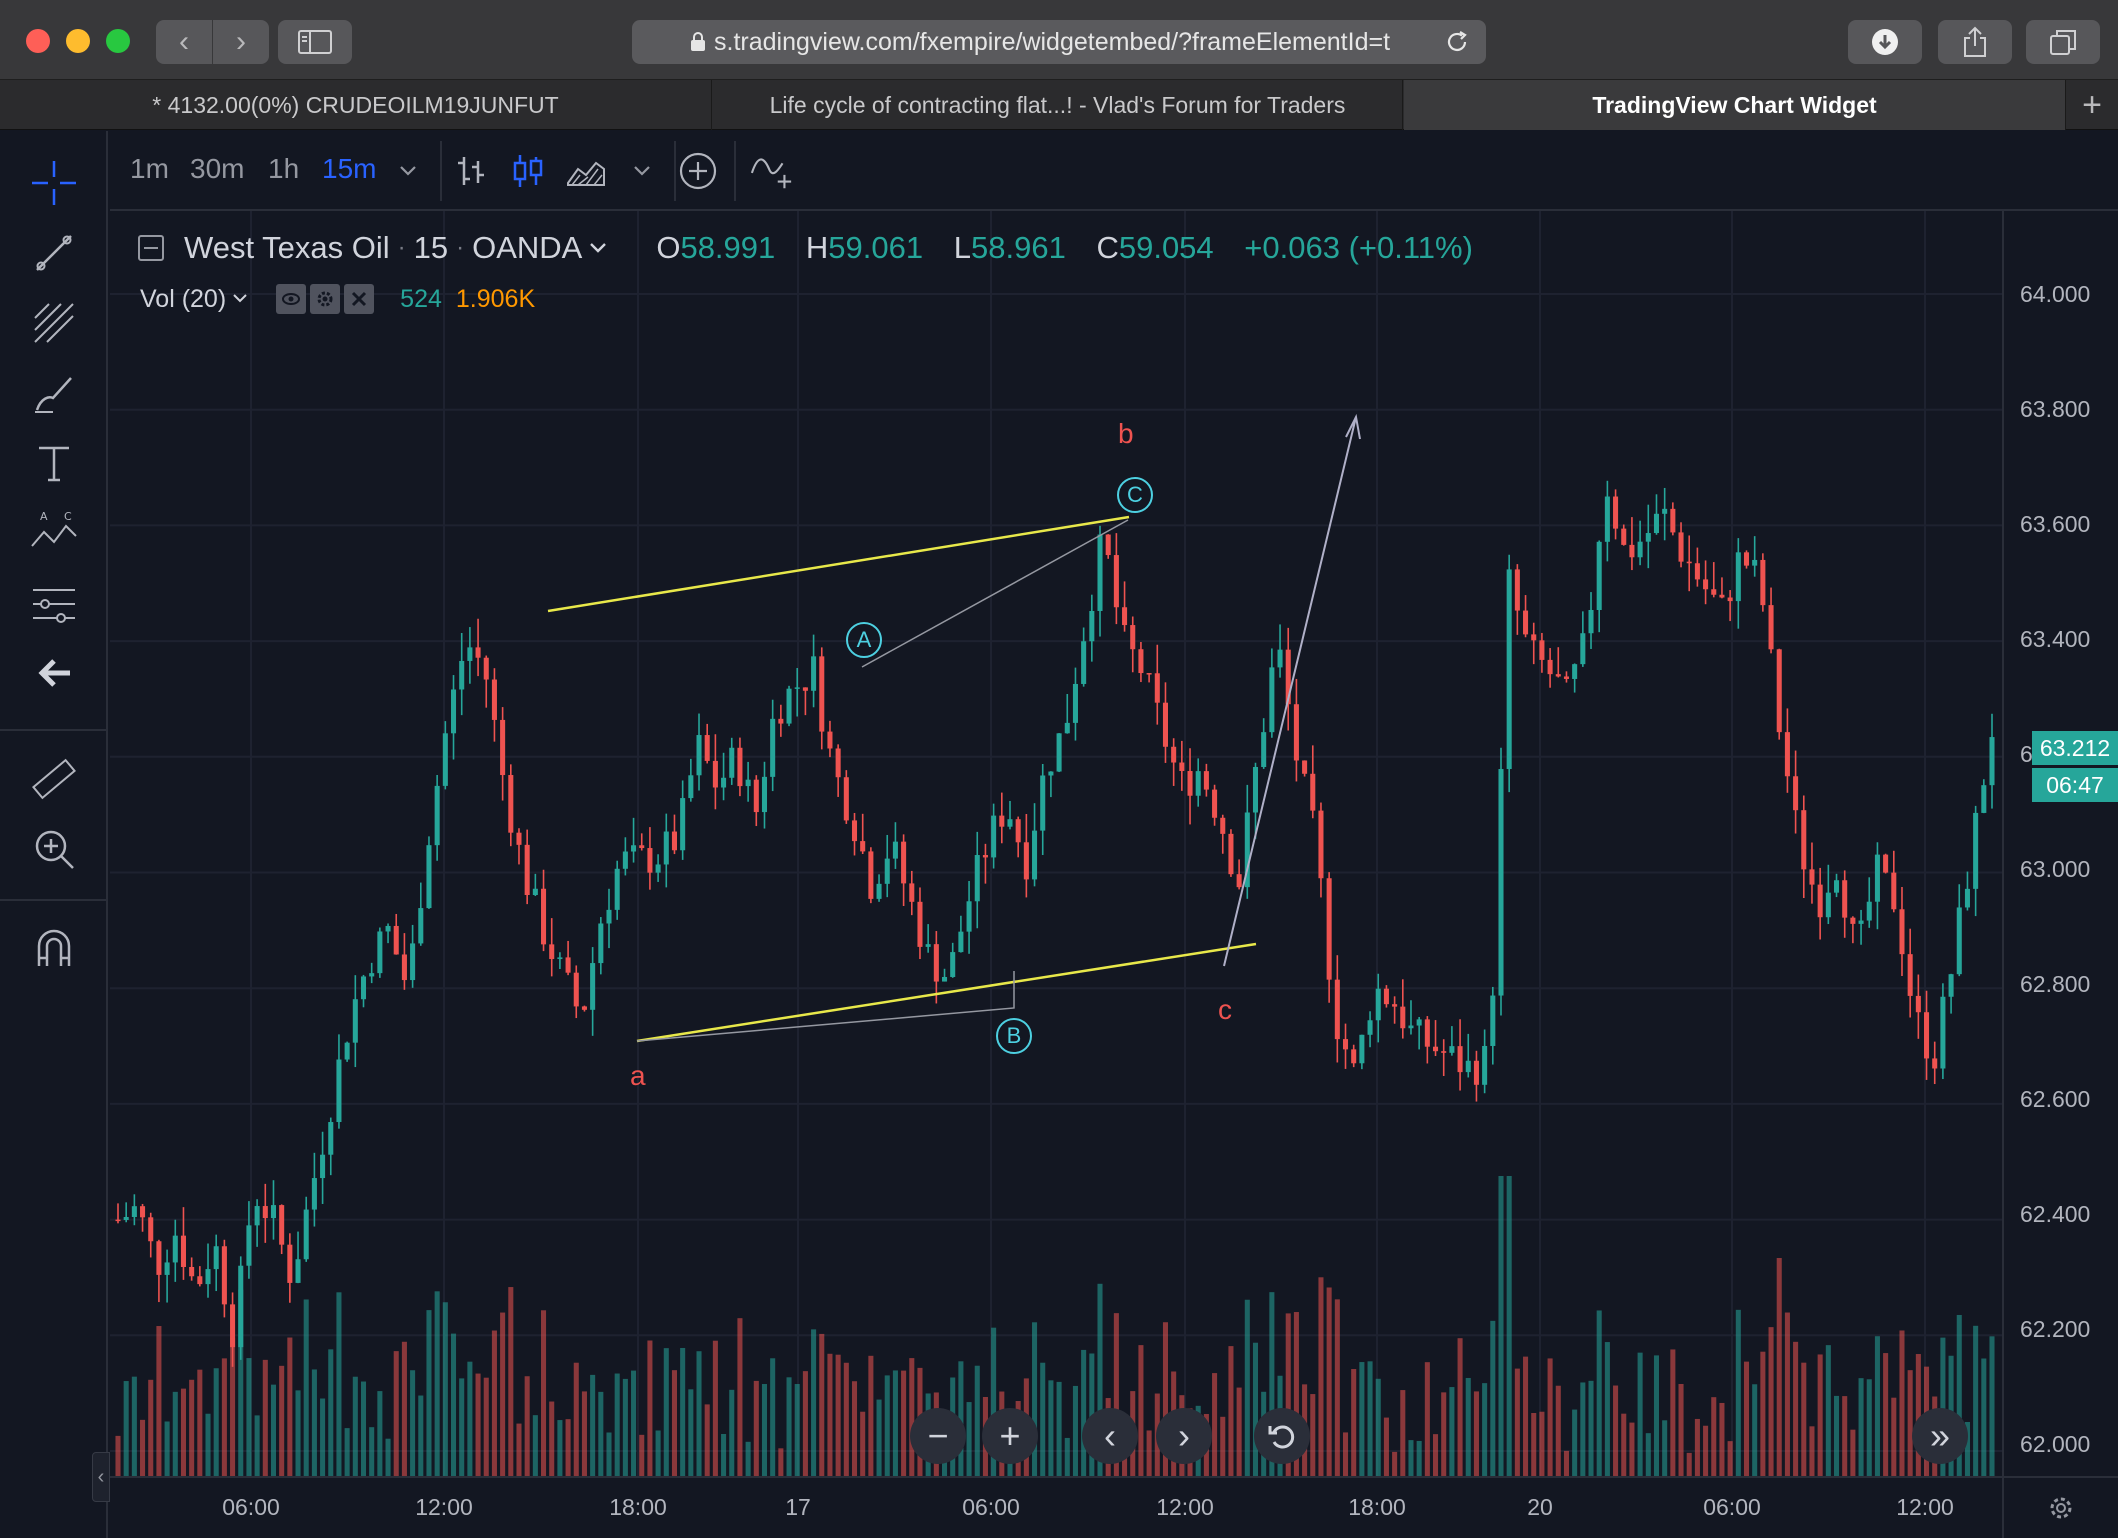  What do you see at coordinates (54, 463) in the screenshot?
I see `text-tool` at bounding box center [54, 463].